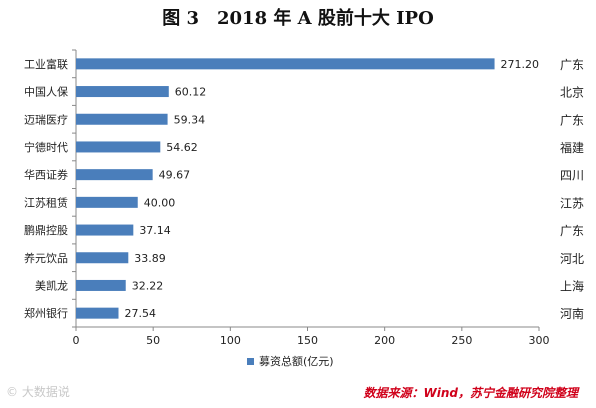 Image resolution: width=596 pixels, height=408 pixels. Describe the element at coordinates (46, 230) in the screenshot. I see `category-label: 鹏鼎控股` at that location.